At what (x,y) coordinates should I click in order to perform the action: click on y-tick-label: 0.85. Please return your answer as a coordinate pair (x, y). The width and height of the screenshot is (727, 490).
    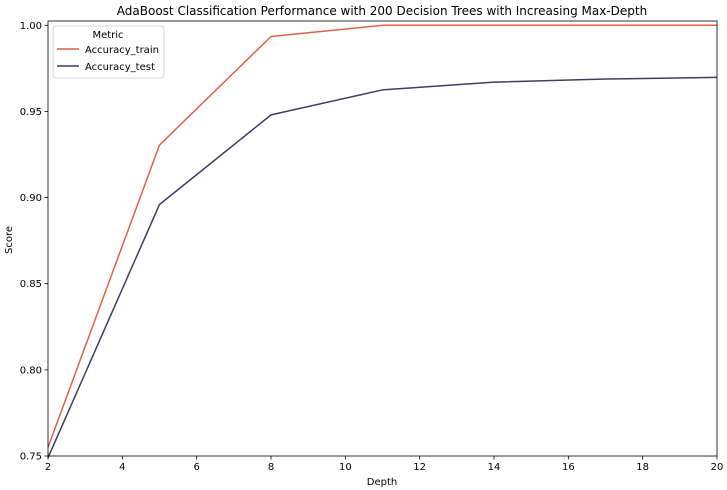
    Looking at the image, I should click on (31, 284).